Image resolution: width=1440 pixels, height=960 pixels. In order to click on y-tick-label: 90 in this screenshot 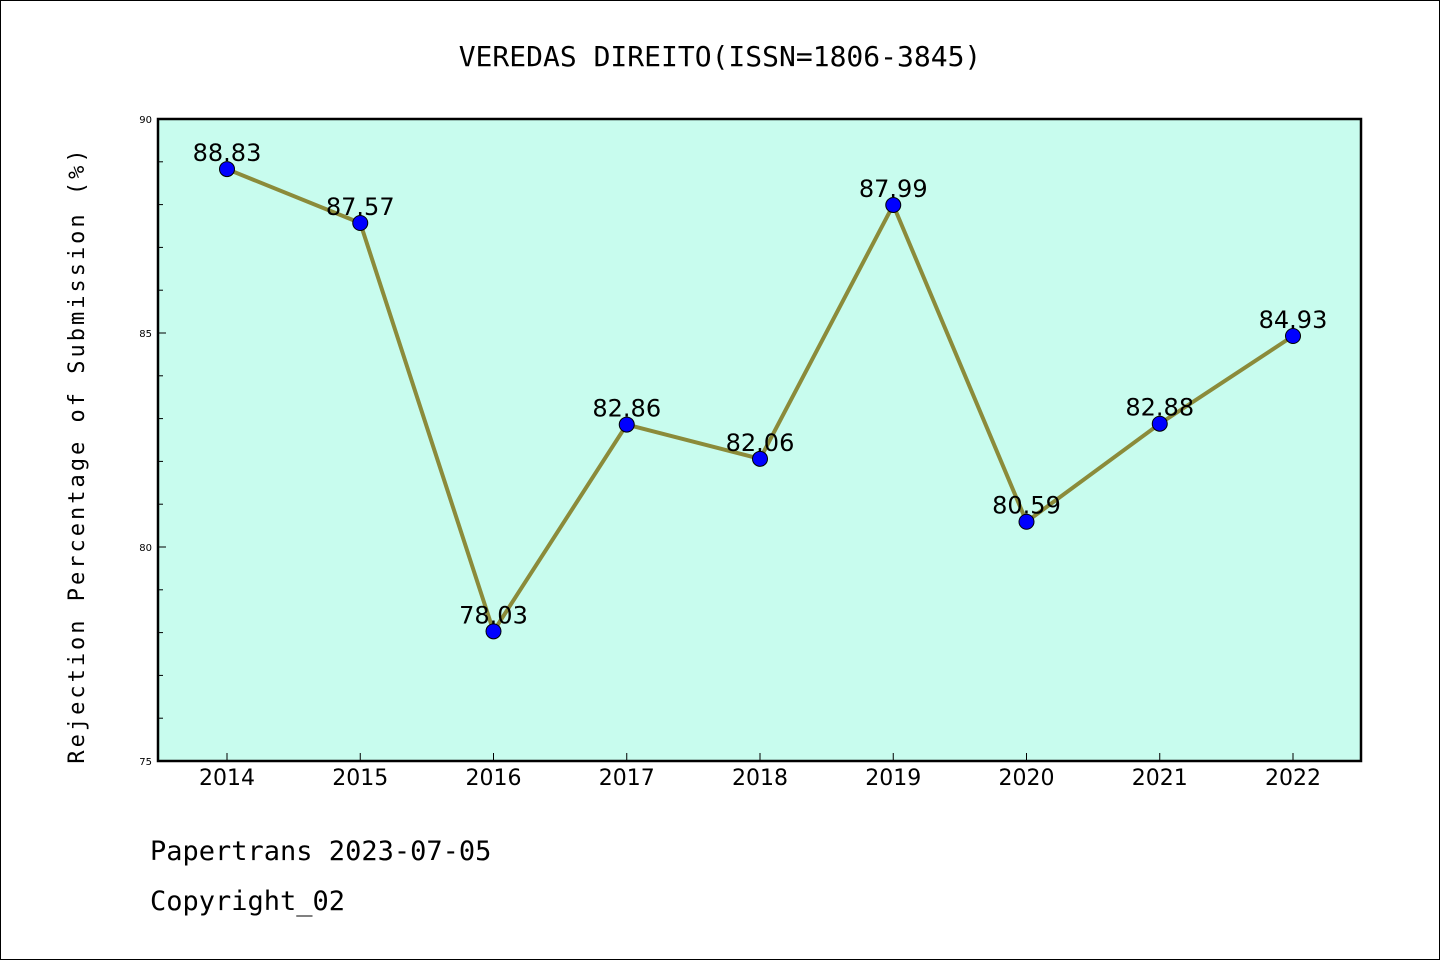, I will do `click(145, 120)`.